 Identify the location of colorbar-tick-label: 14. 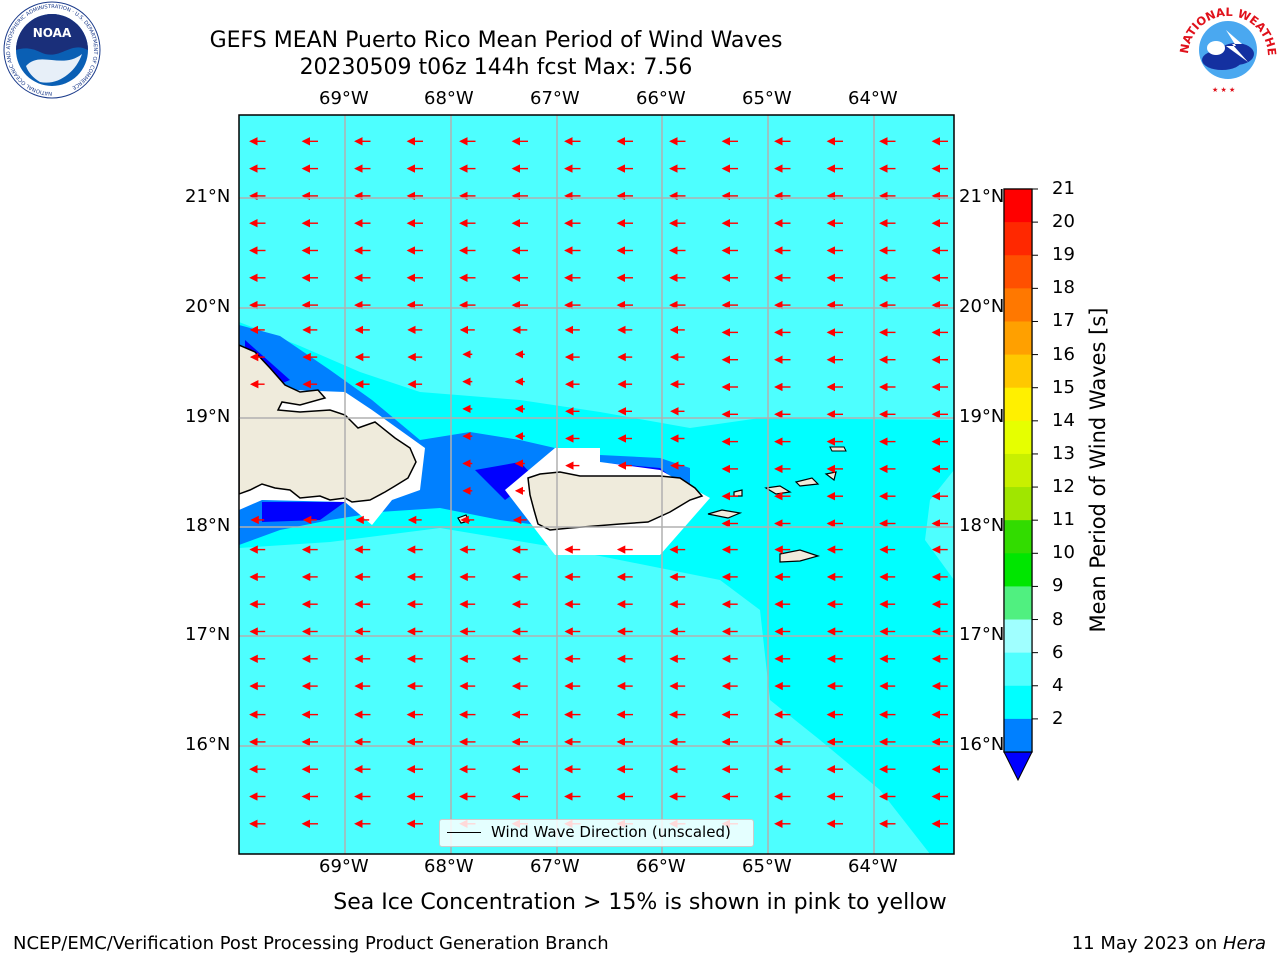
(1063, 420).